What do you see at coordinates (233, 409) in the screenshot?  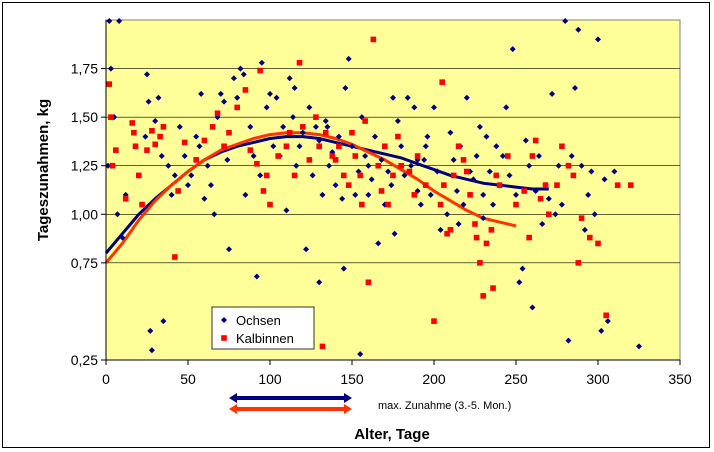 I see `kalbinnen-range-arrow-head-left` at bounding box center [233, 409].